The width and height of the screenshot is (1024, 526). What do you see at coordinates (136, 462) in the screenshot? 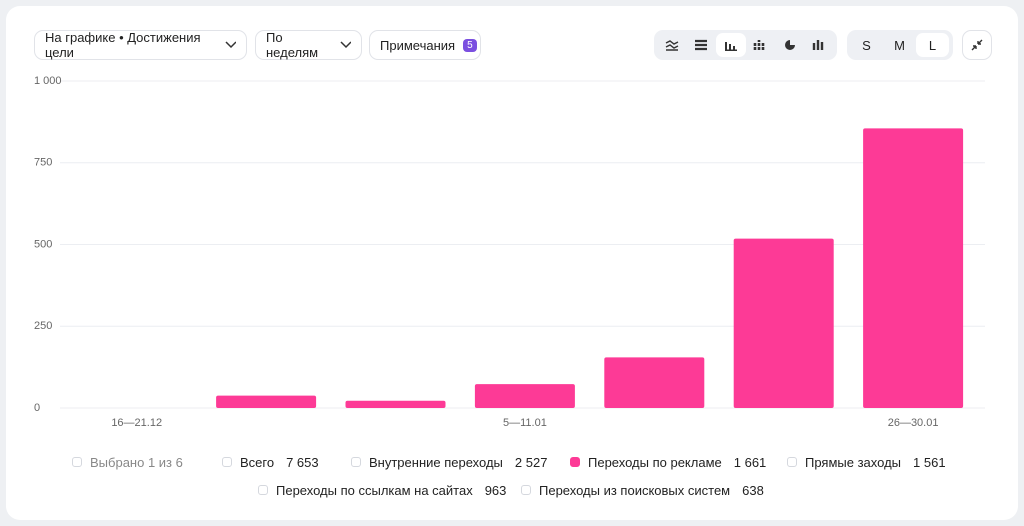
I see `summary-text: Выбрано 1 из 6` at bounding box center [136, 462].